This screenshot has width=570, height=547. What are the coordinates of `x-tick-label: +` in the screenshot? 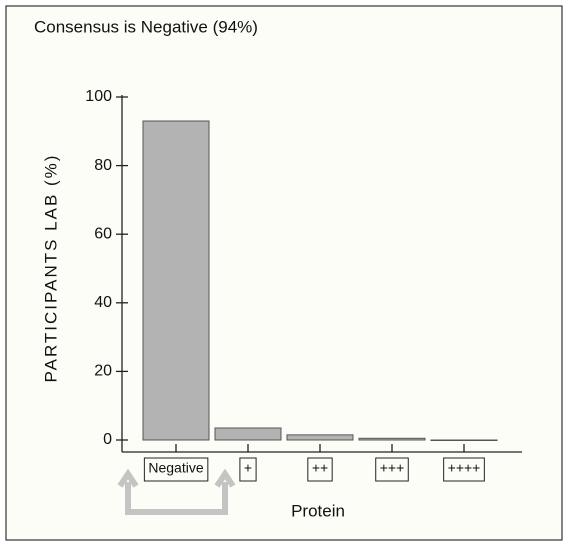 It's located at (248, 468).